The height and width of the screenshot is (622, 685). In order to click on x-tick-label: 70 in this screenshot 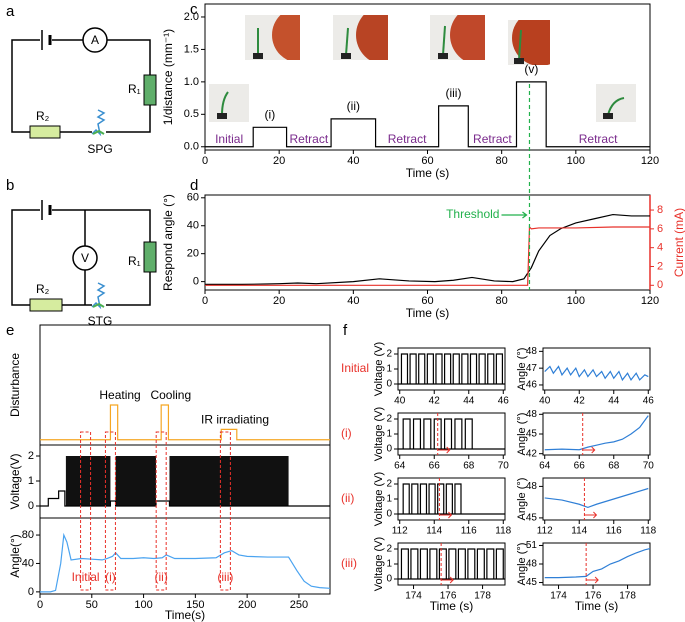, I will do `click(649, 466)`.